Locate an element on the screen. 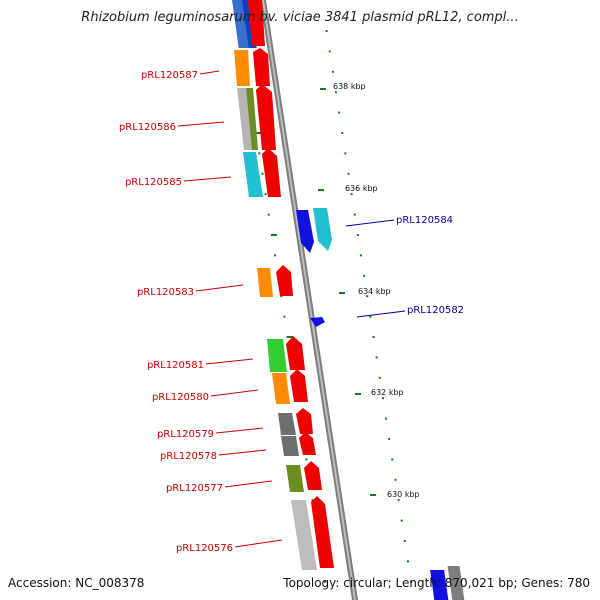  kbp-label-630: 630 kbp is located at coordinates (403, 494).